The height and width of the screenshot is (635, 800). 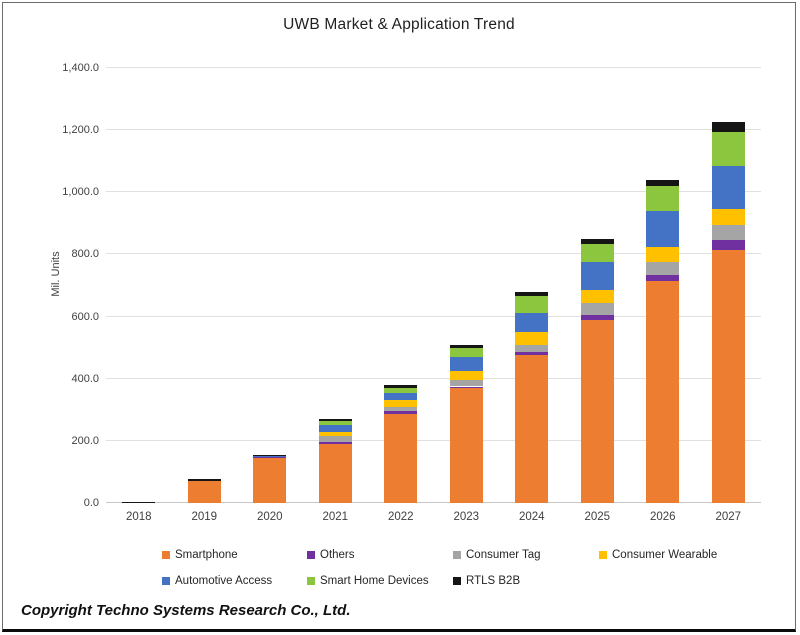 I want to click on bar-segment-others-2023, so click(x=466, y=387).